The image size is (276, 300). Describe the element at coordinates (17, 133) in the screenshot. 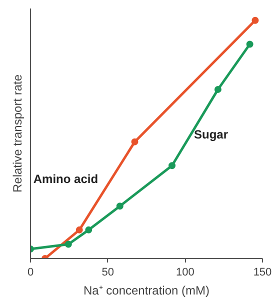

I see `y-axis-title: Relative transport rate` at that location.